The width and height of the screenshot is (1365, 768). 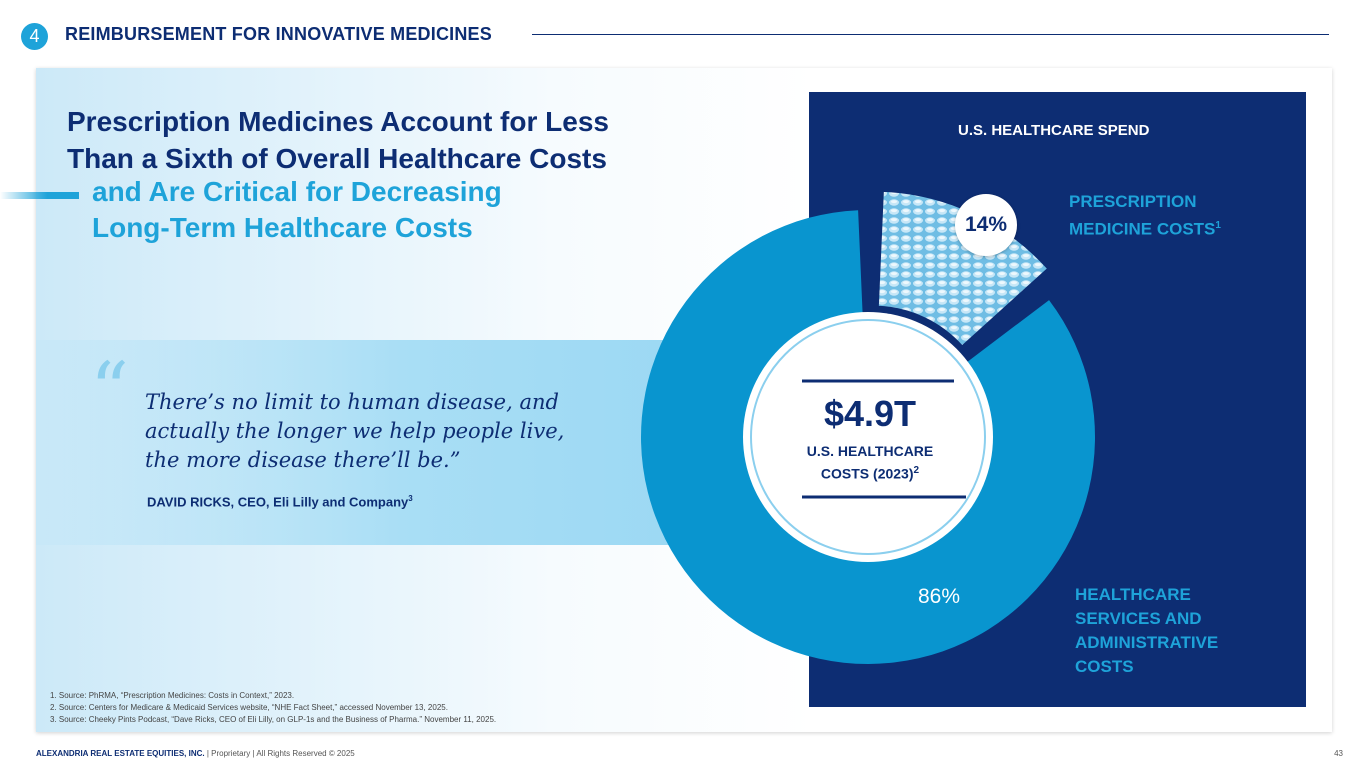 What do you see at coordinates (870, 451) in the screenshot?
I see `center-label-line-1: U.S. HEALTHCARE` at bounding box center [870, 451].